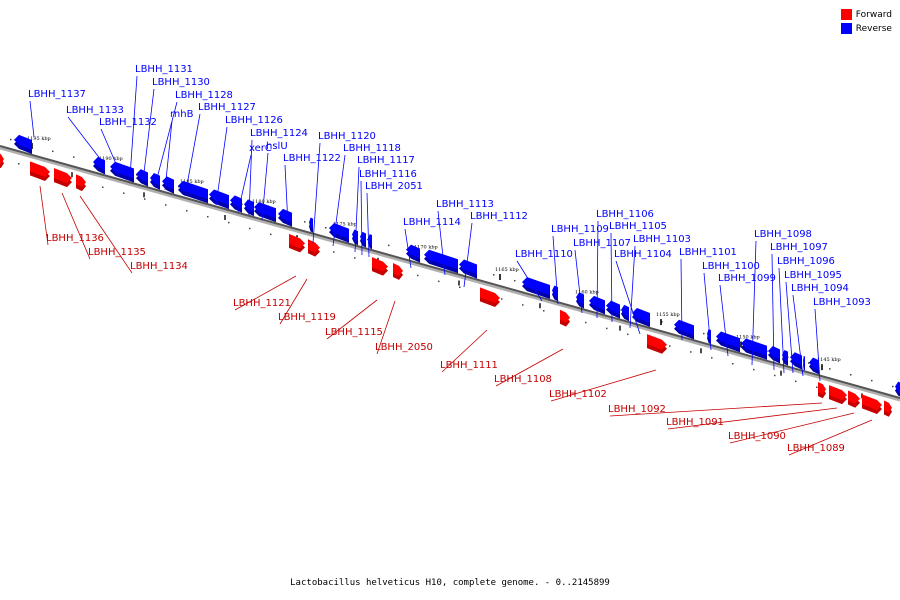 The image size is (900, 600). I want to click on tick-label: 1165 kbp, so click(507, 270).